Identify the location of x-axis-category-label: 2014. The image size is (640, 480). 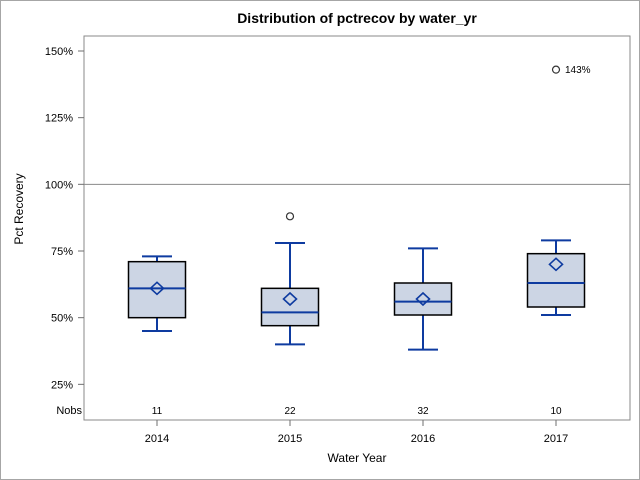
(157, 439).